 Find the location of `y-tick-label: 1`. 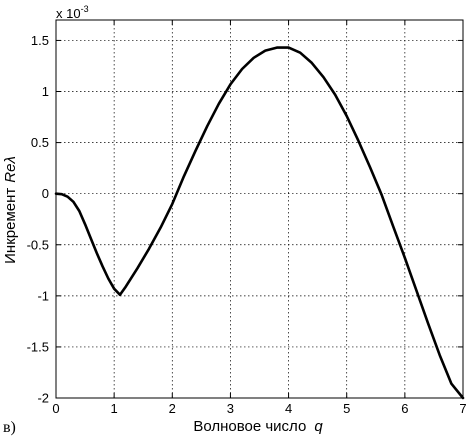

y-tick-label: 1 is located at coordinates (45, 91).